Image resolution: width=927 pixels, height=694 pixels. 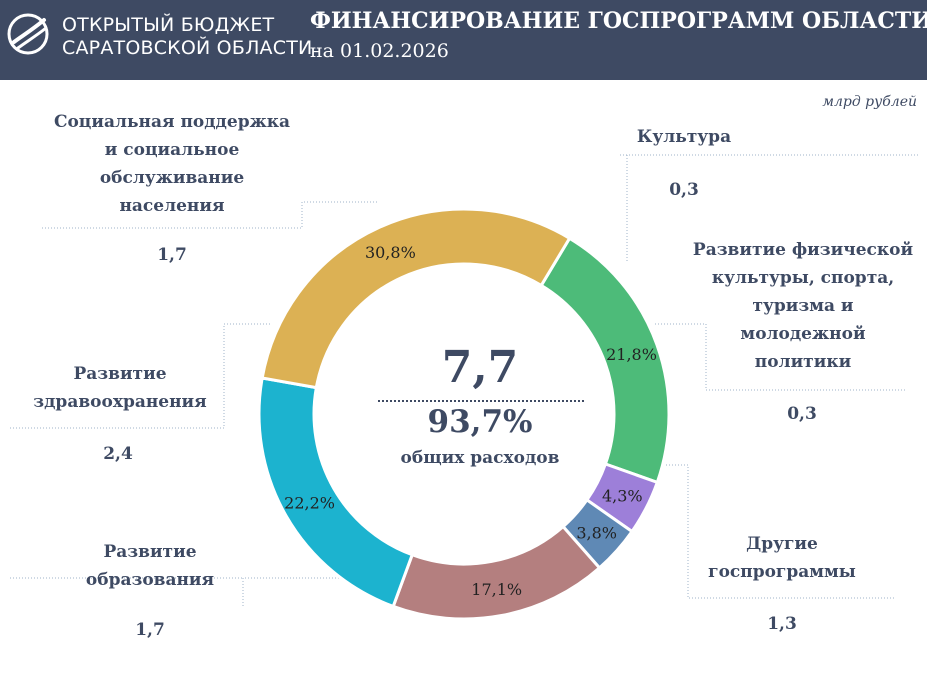 I want to click on value-social: 1,7, so click(x=172, y=255).